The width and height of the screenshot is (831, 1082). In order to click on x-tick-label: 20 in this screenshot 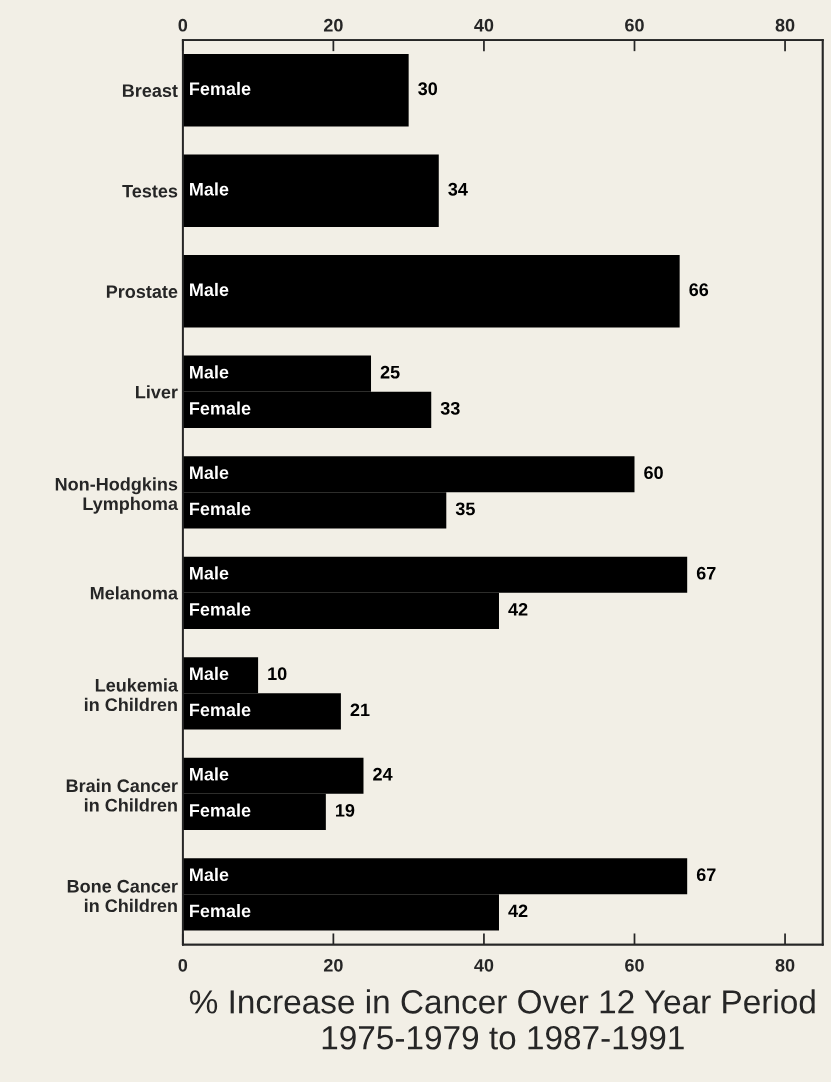, I will do `click(333, 25)`.